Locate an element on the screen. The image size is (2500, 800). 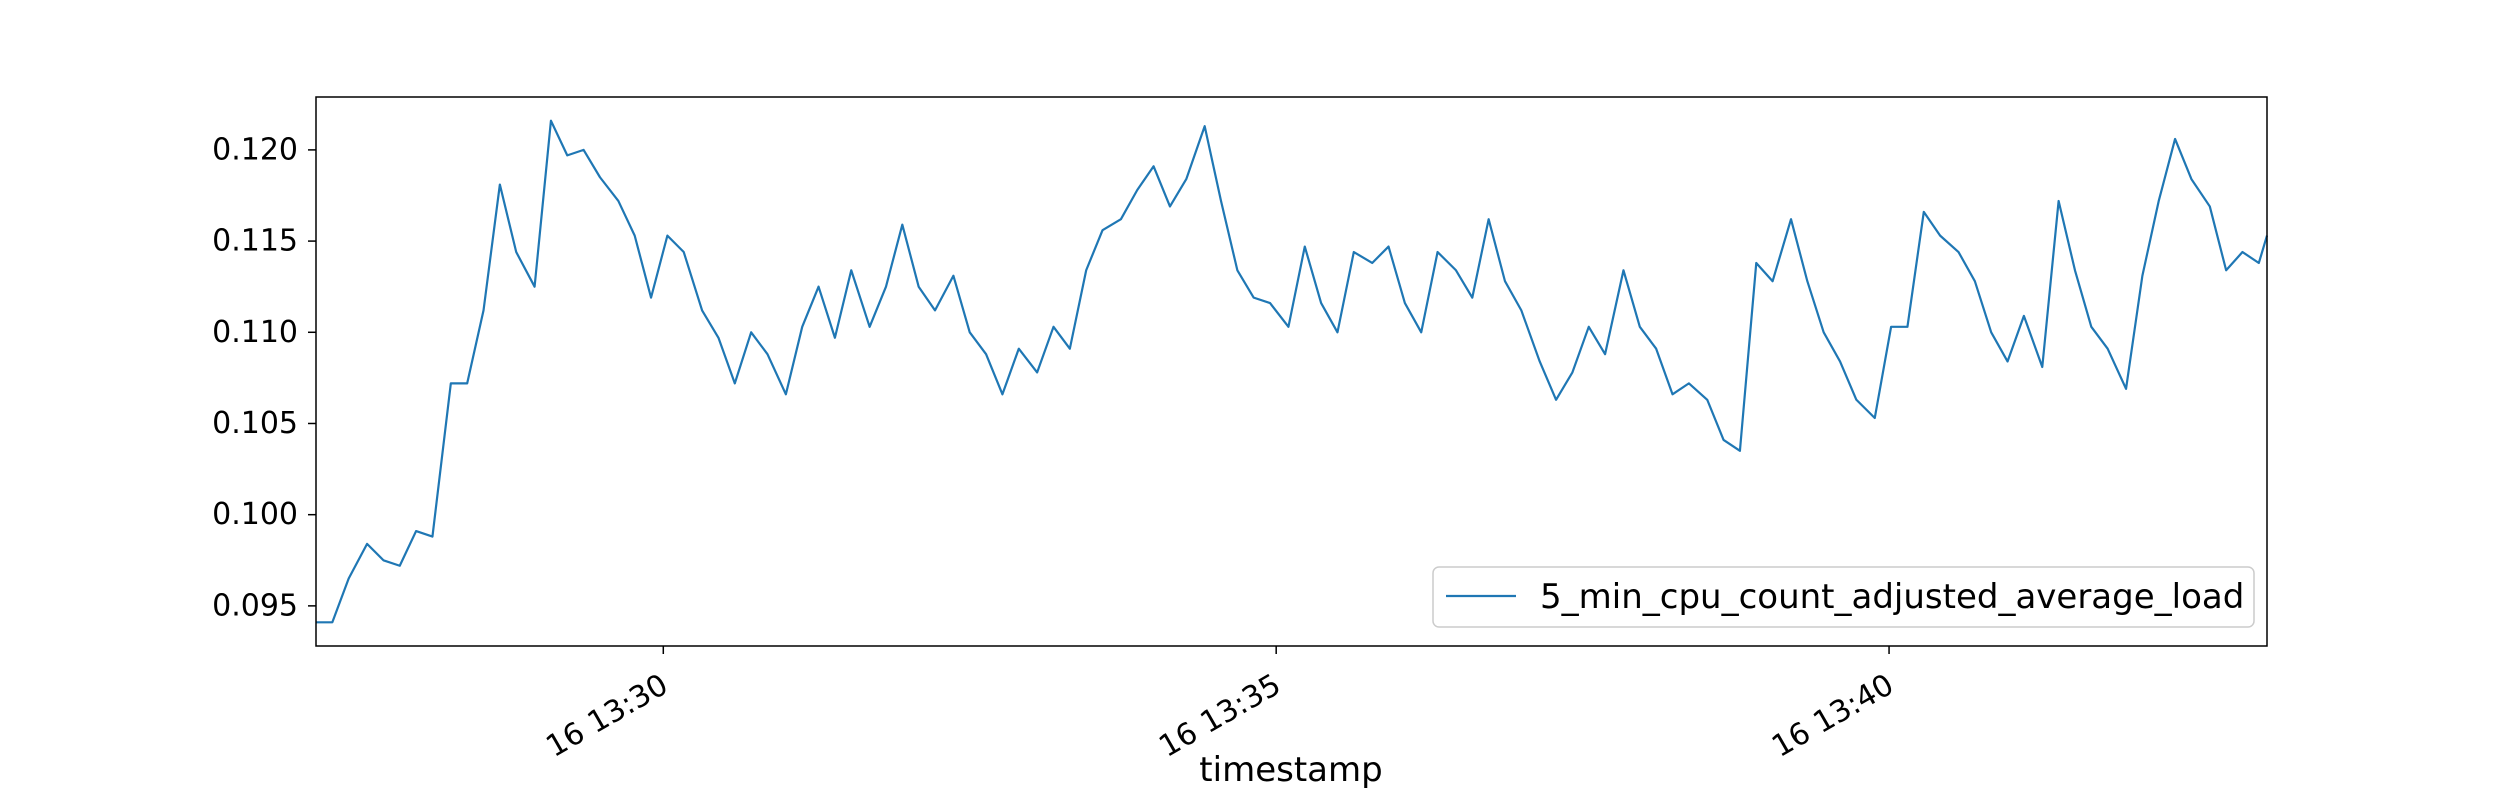
y-tick-label: 0.110 is located at coordinates (255, 332).